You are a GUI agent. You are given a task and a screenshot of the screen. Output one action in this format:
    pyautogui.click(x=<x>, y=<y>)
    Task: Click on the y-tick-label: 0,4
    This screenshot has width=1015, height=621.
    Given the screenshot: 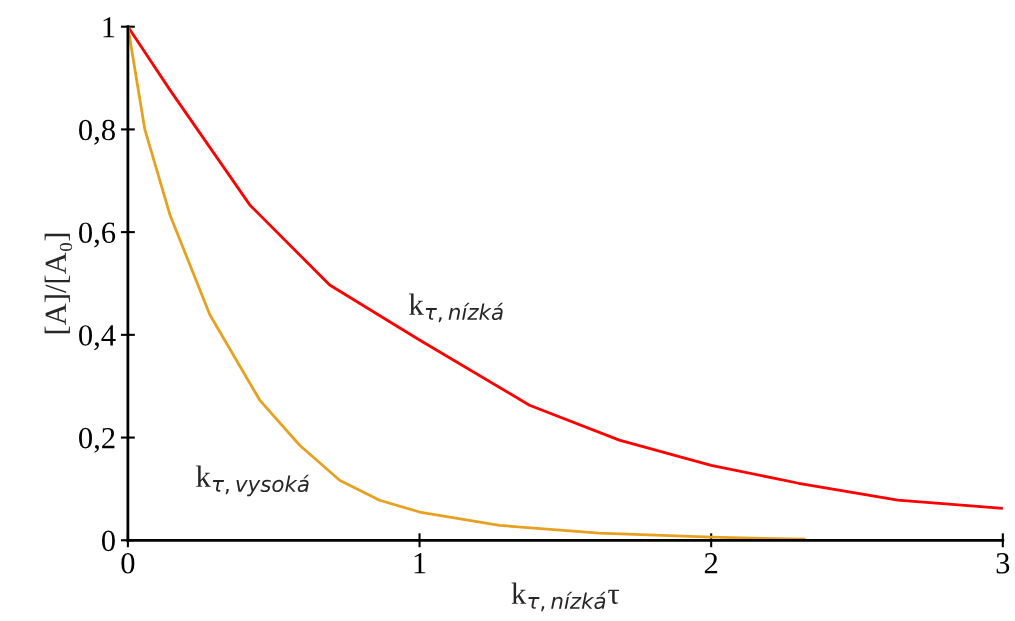 What is the action you would take?
    pyautogui.click(x=97, y=338)
    